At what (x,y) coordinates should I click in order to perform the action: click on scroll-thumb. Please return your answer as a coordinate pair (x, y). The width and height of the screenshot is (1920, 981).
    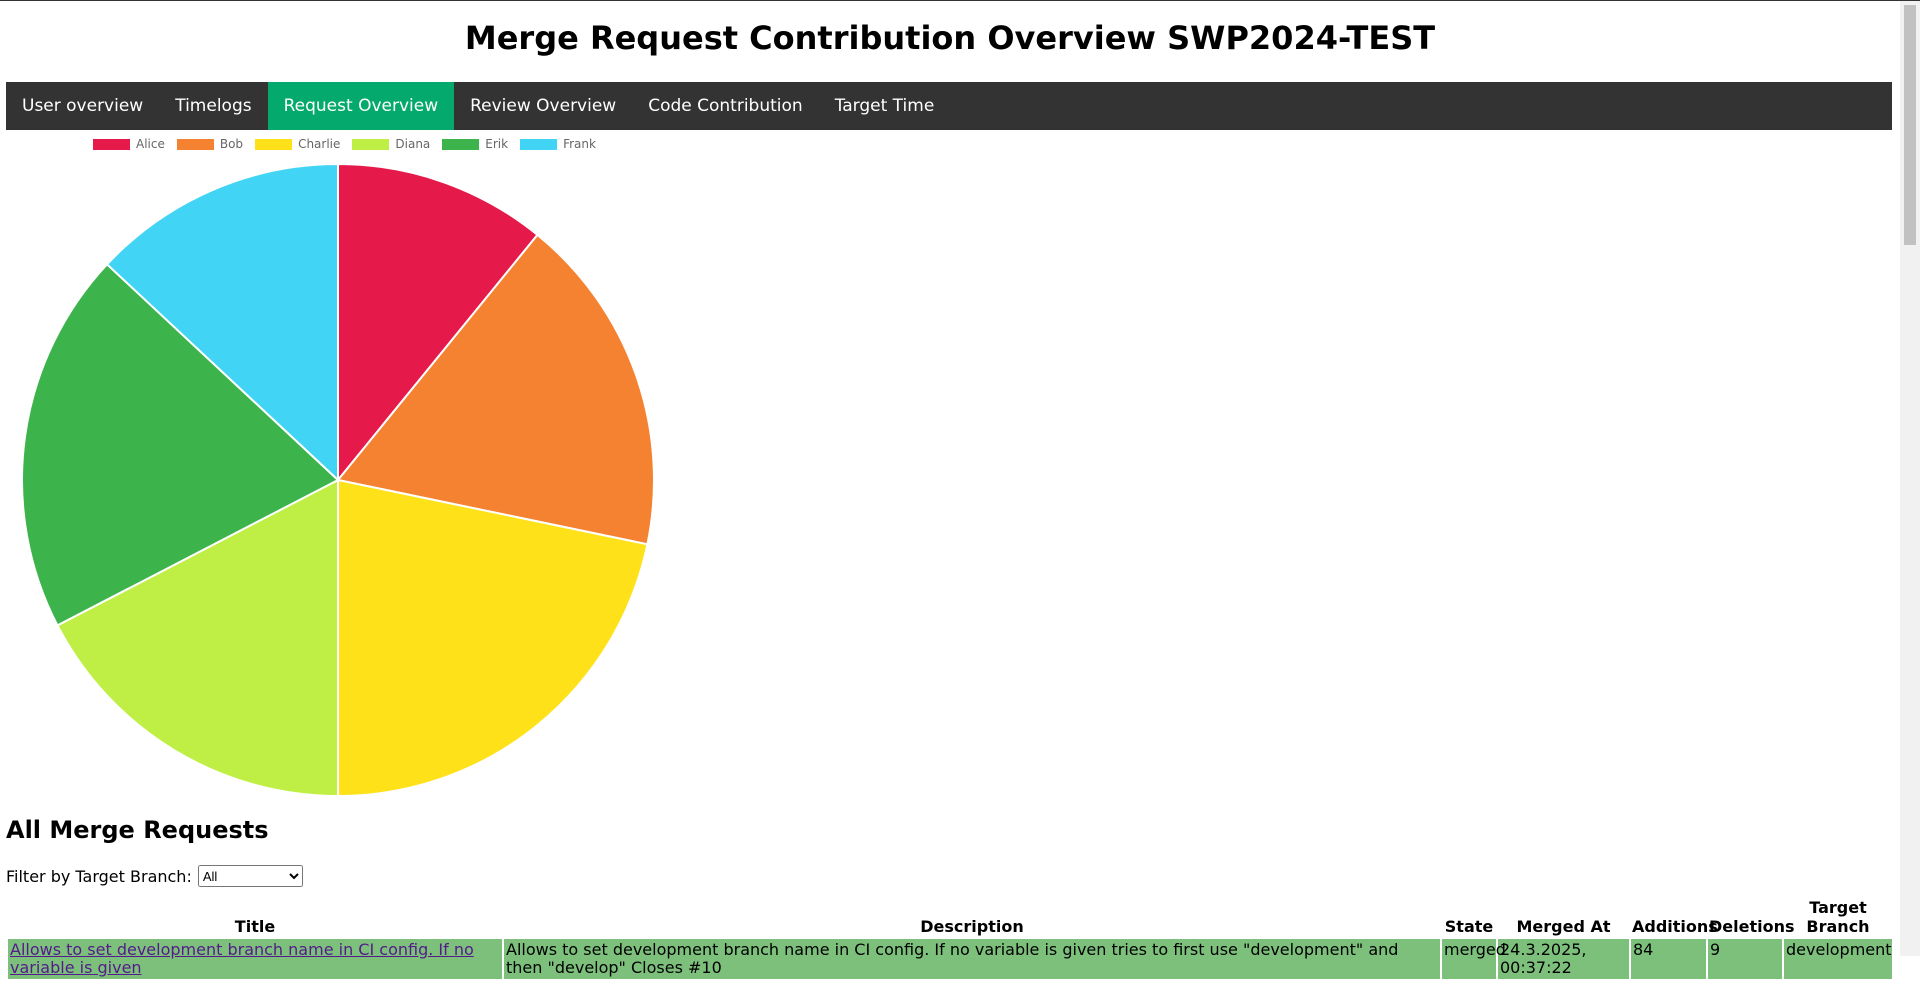
    Looking at the image, I should click on (1910, 125).